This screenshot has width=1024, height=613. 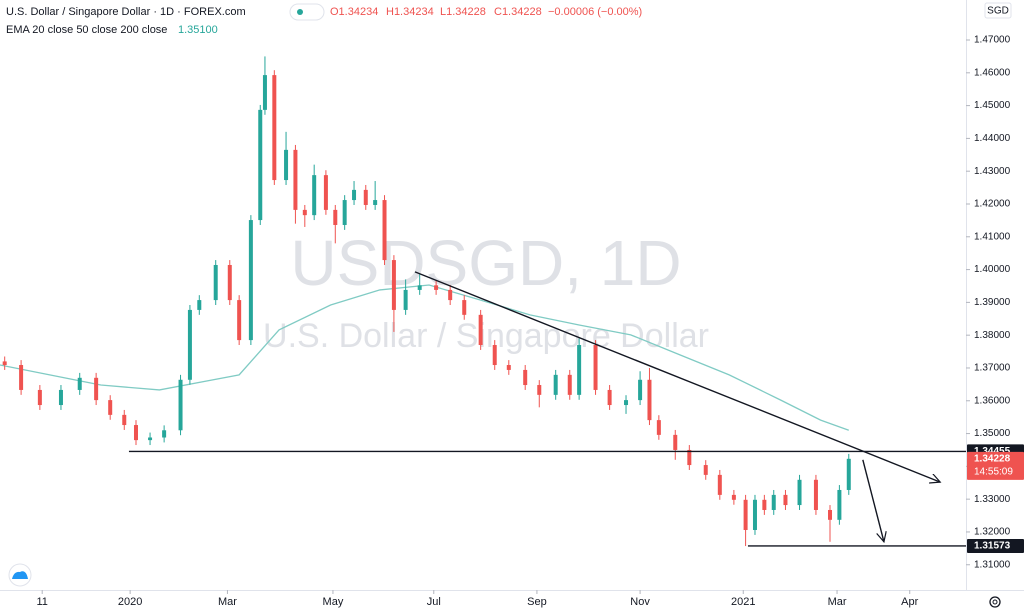 I want to click on x-tick-label: 2020, so click(x=130, y=602).